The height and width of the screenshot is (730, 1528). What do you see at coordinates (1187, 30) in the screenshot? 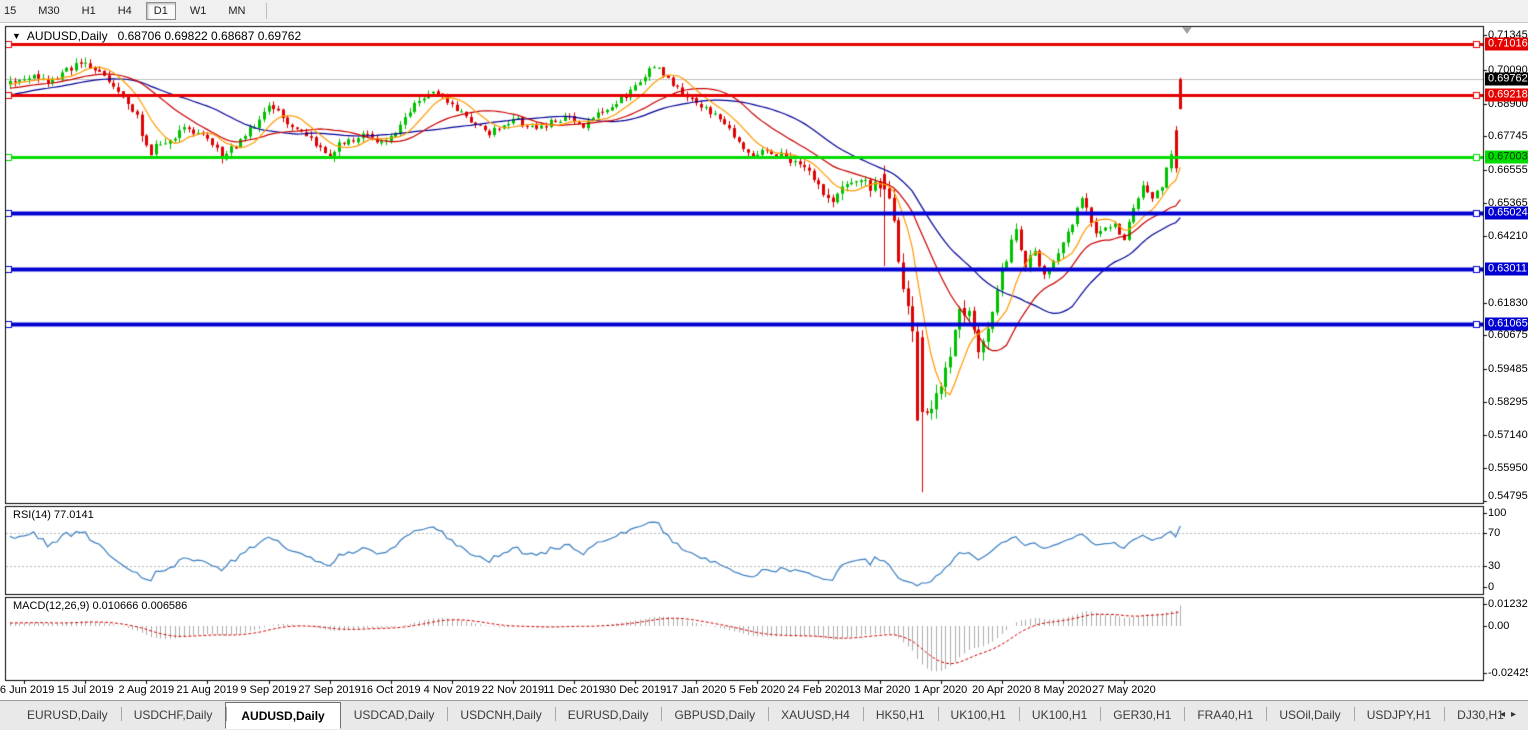
I see `chart-shift-marker-icon` at bounding box center [1187, 30].